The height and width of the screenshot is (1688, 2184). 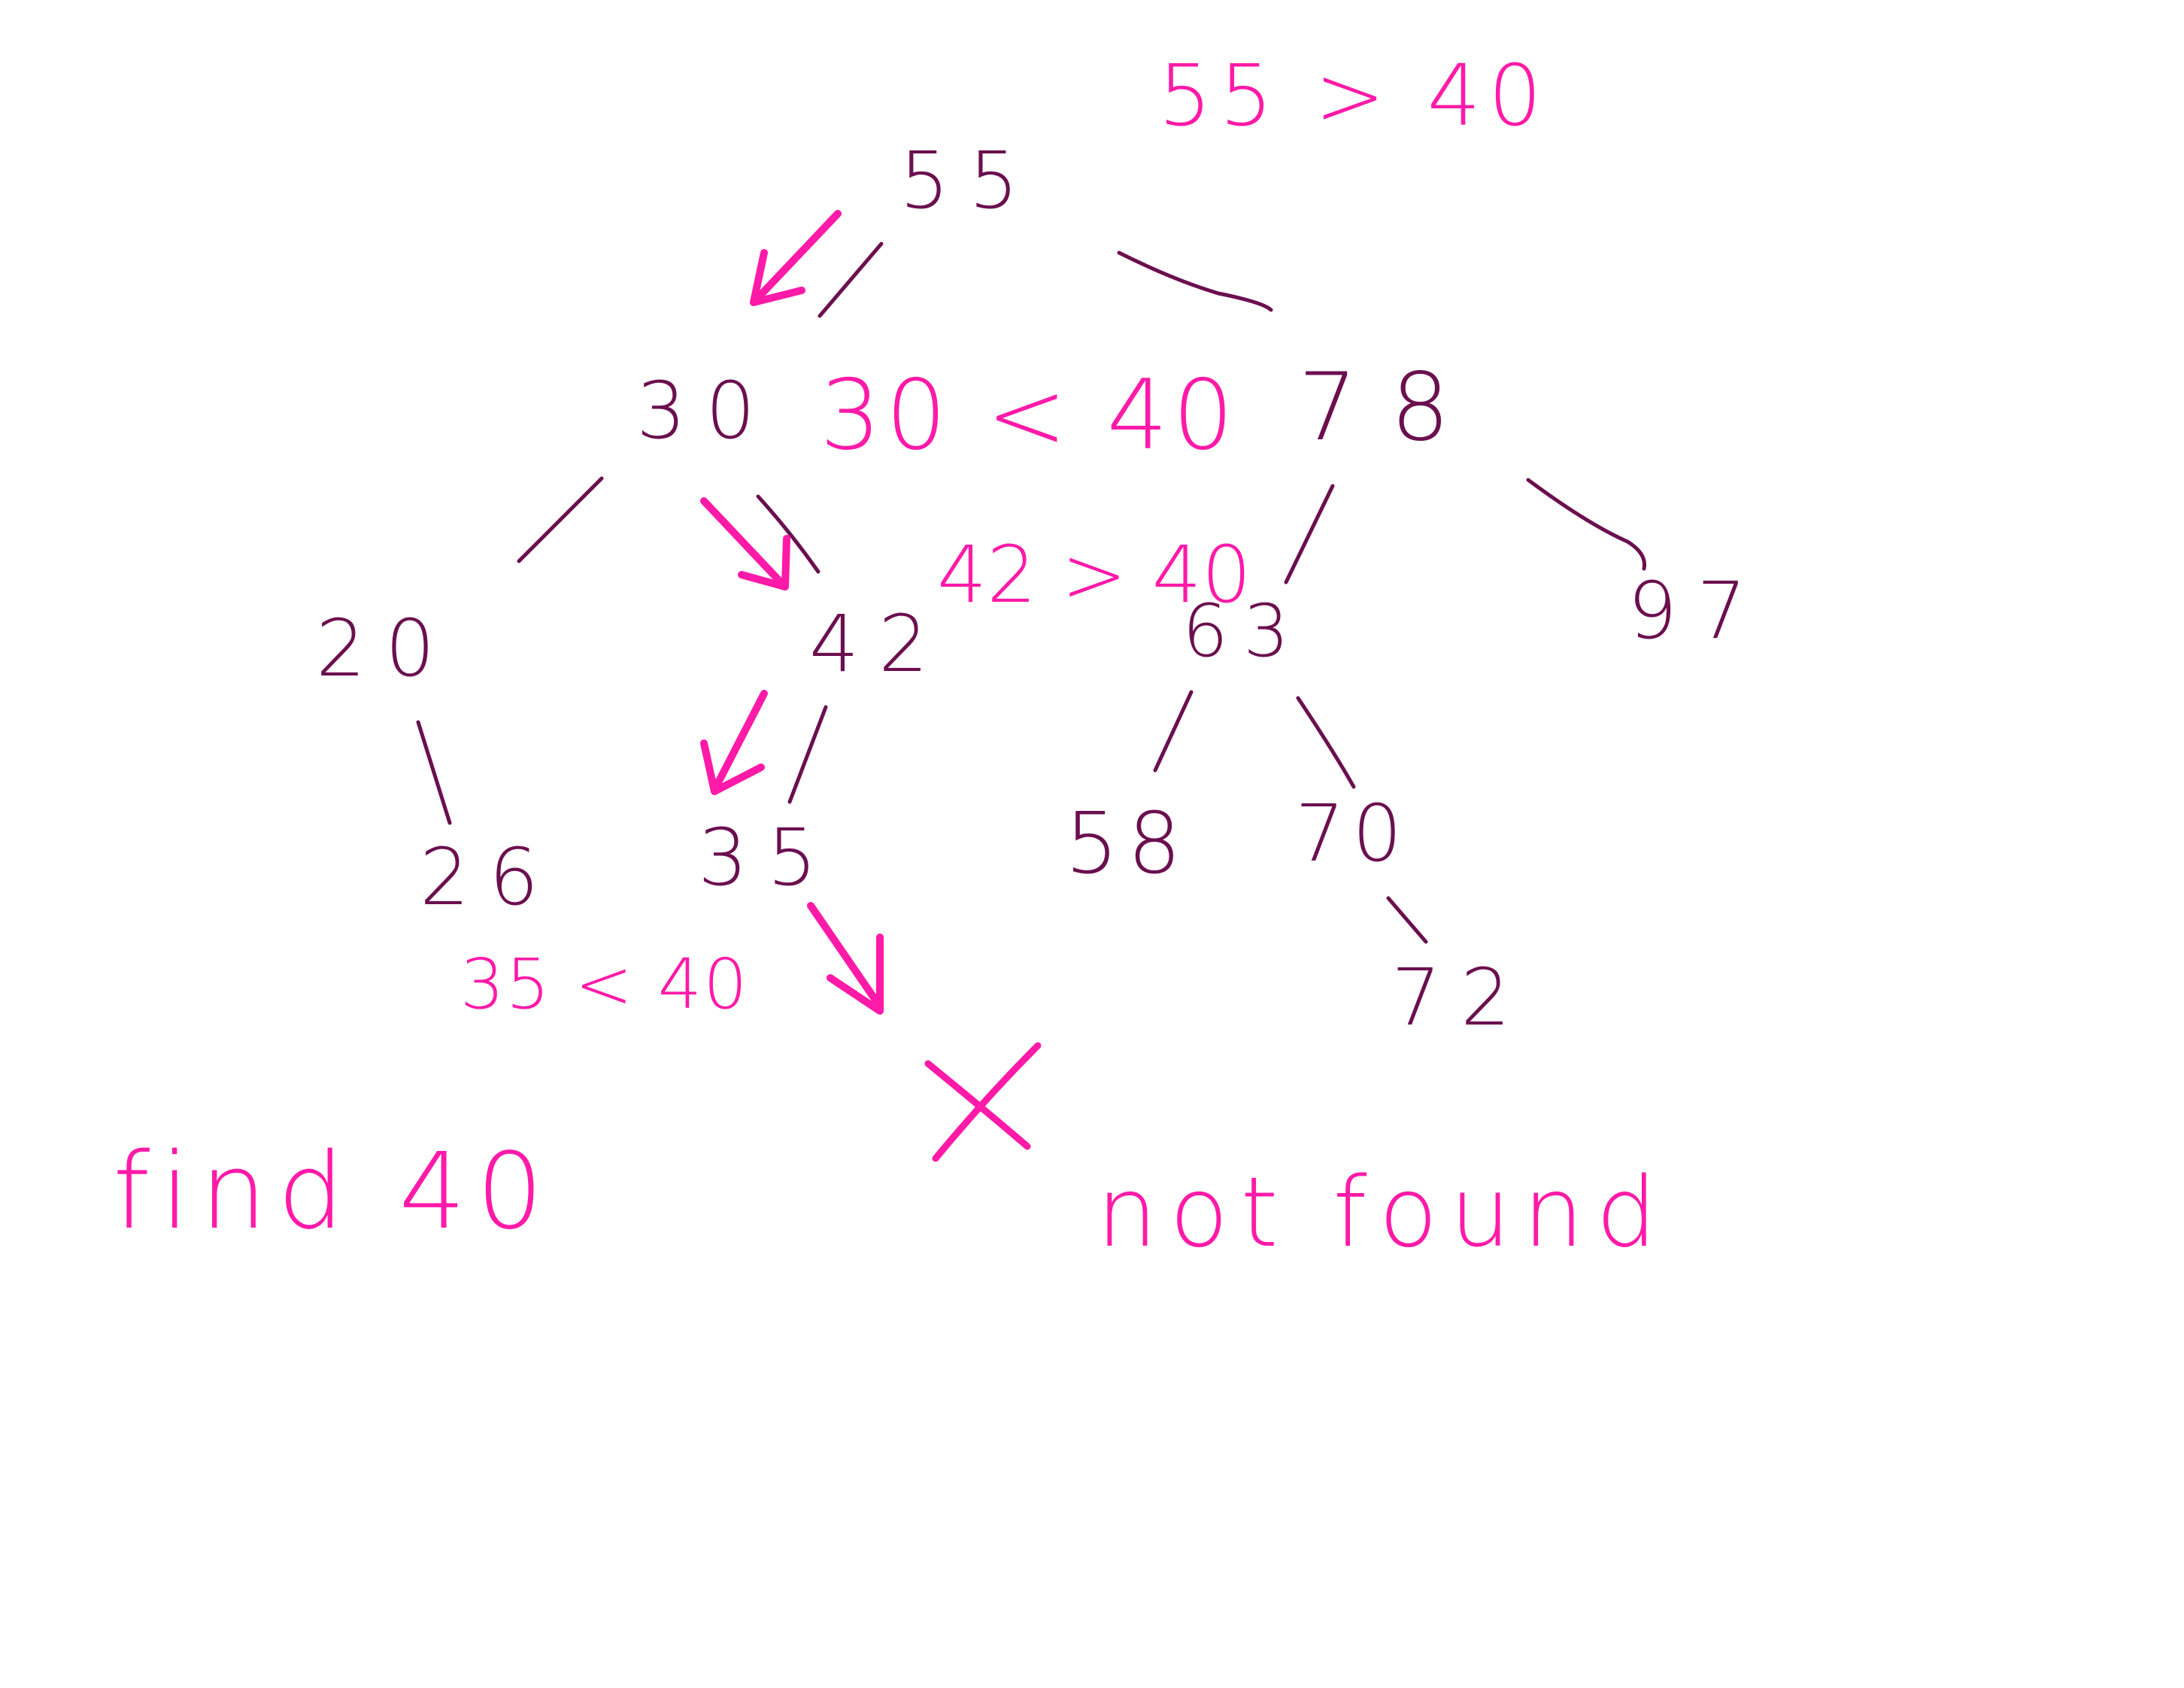 I want to click on annotation-compare-42: 42 > 40, so click(x=1094, y=575).